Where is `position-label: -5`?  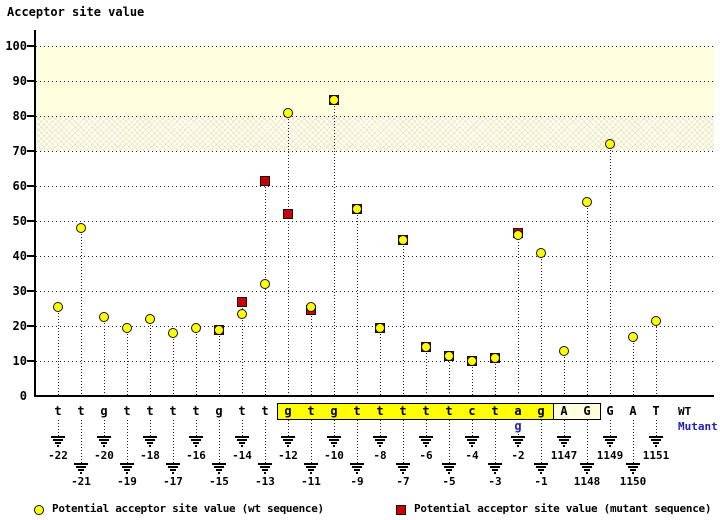 position-label: -5 is located at coordinates (449, 481).